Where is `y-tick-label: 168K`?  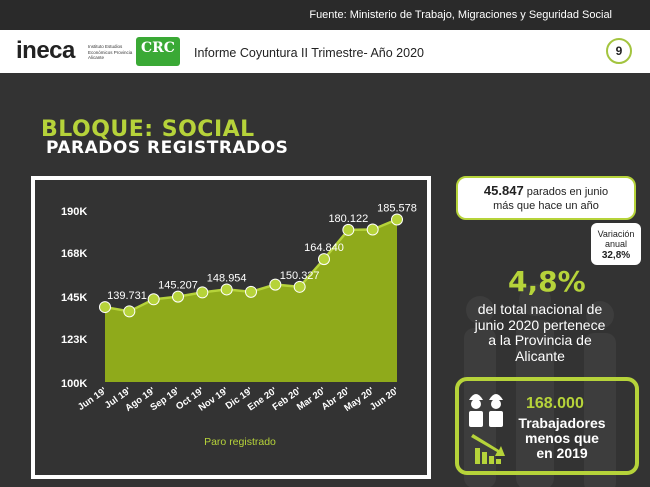
y-tick-label: 168K is located at coordinates (74, 254).